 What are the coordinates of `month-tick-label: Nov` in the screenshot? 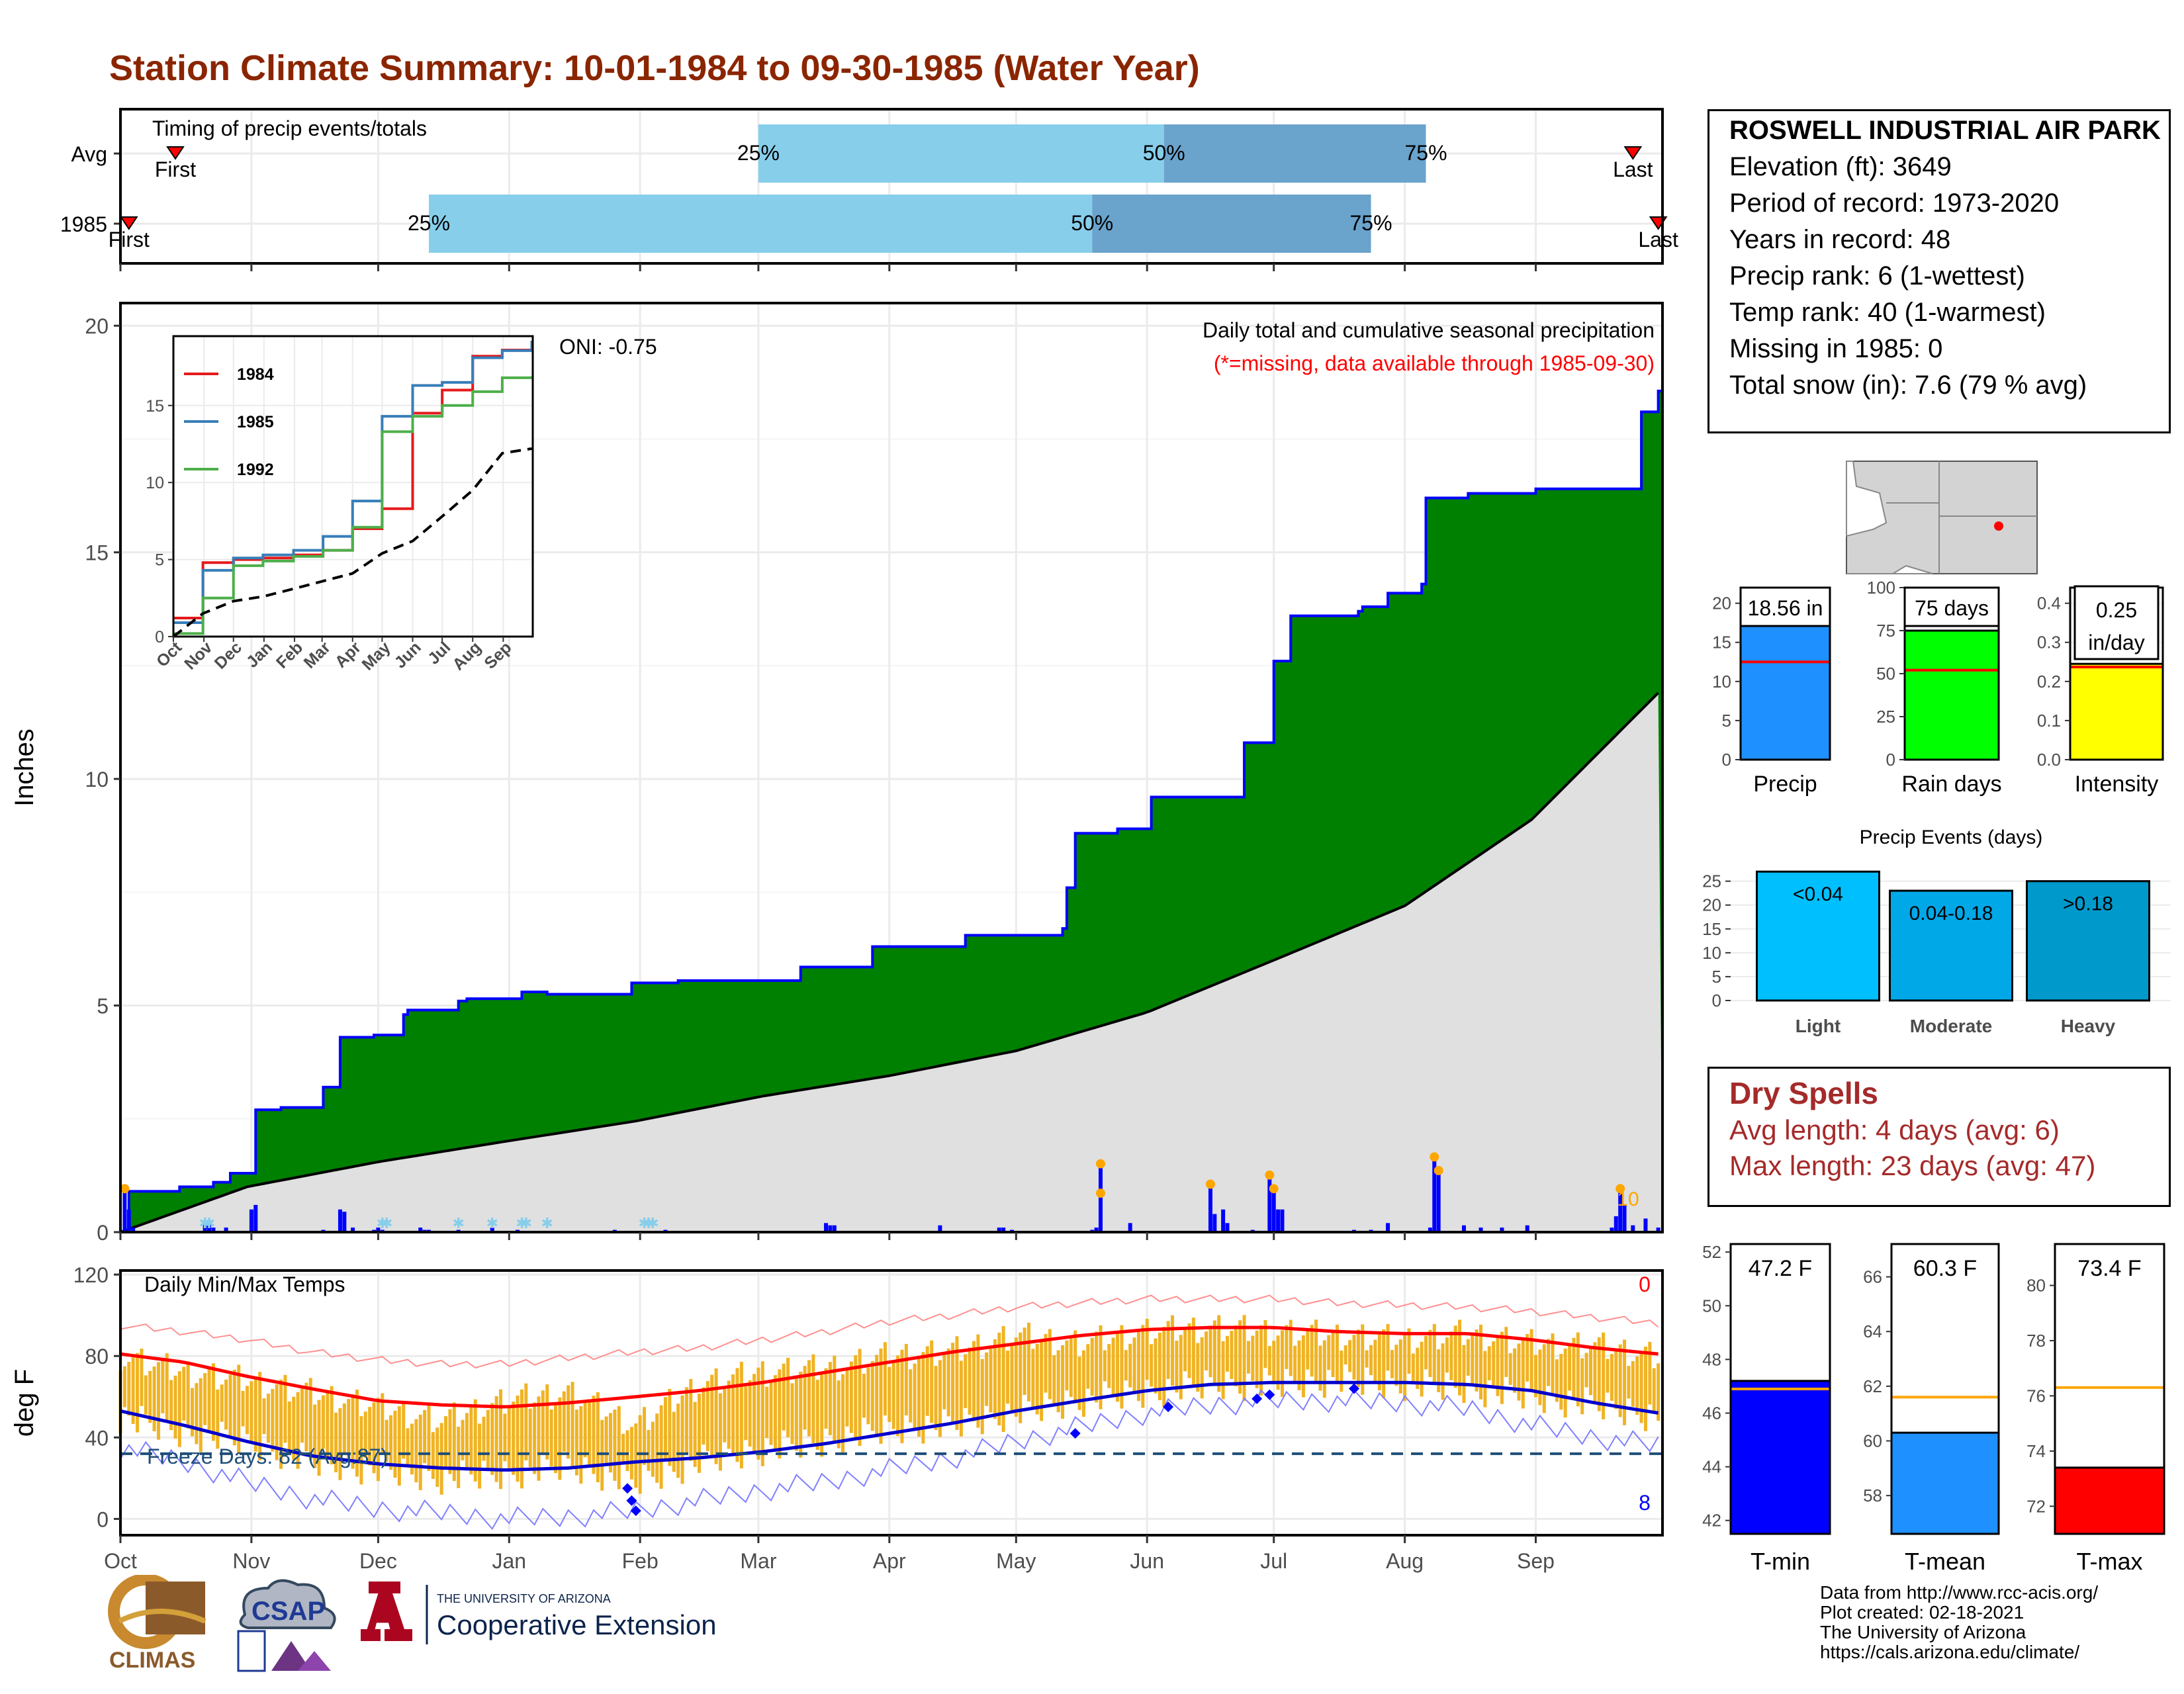 It's located at (251, 1561).